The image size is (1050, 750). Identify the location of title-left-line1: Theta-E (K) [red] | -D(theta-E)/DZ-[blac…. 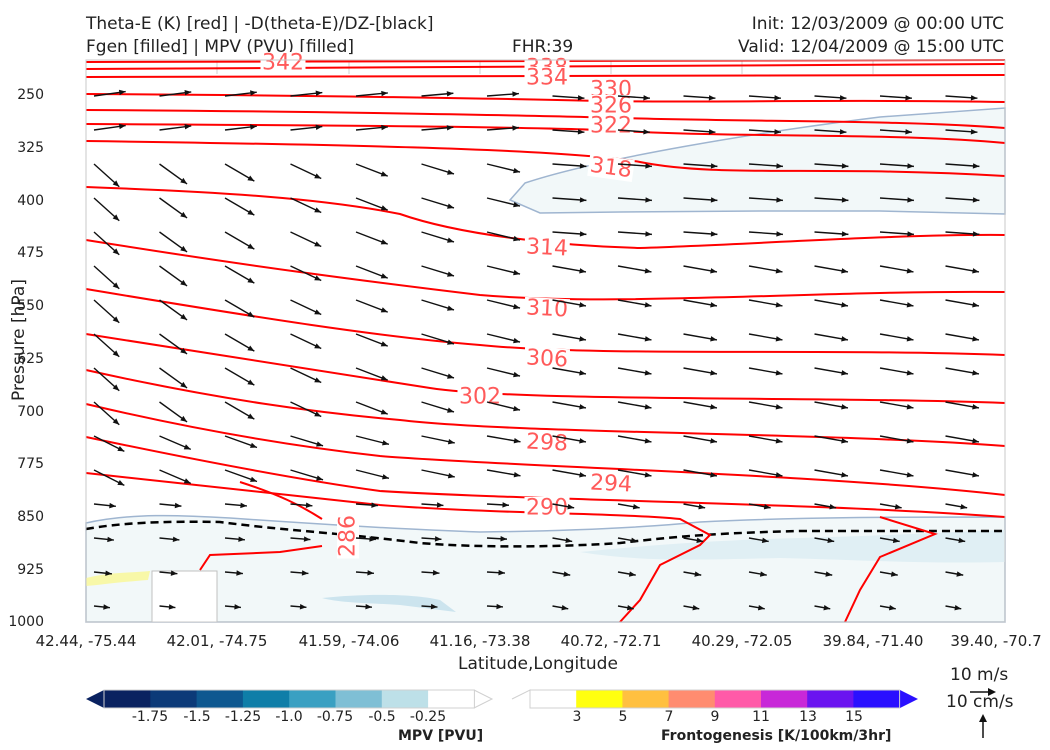
(260, 24).